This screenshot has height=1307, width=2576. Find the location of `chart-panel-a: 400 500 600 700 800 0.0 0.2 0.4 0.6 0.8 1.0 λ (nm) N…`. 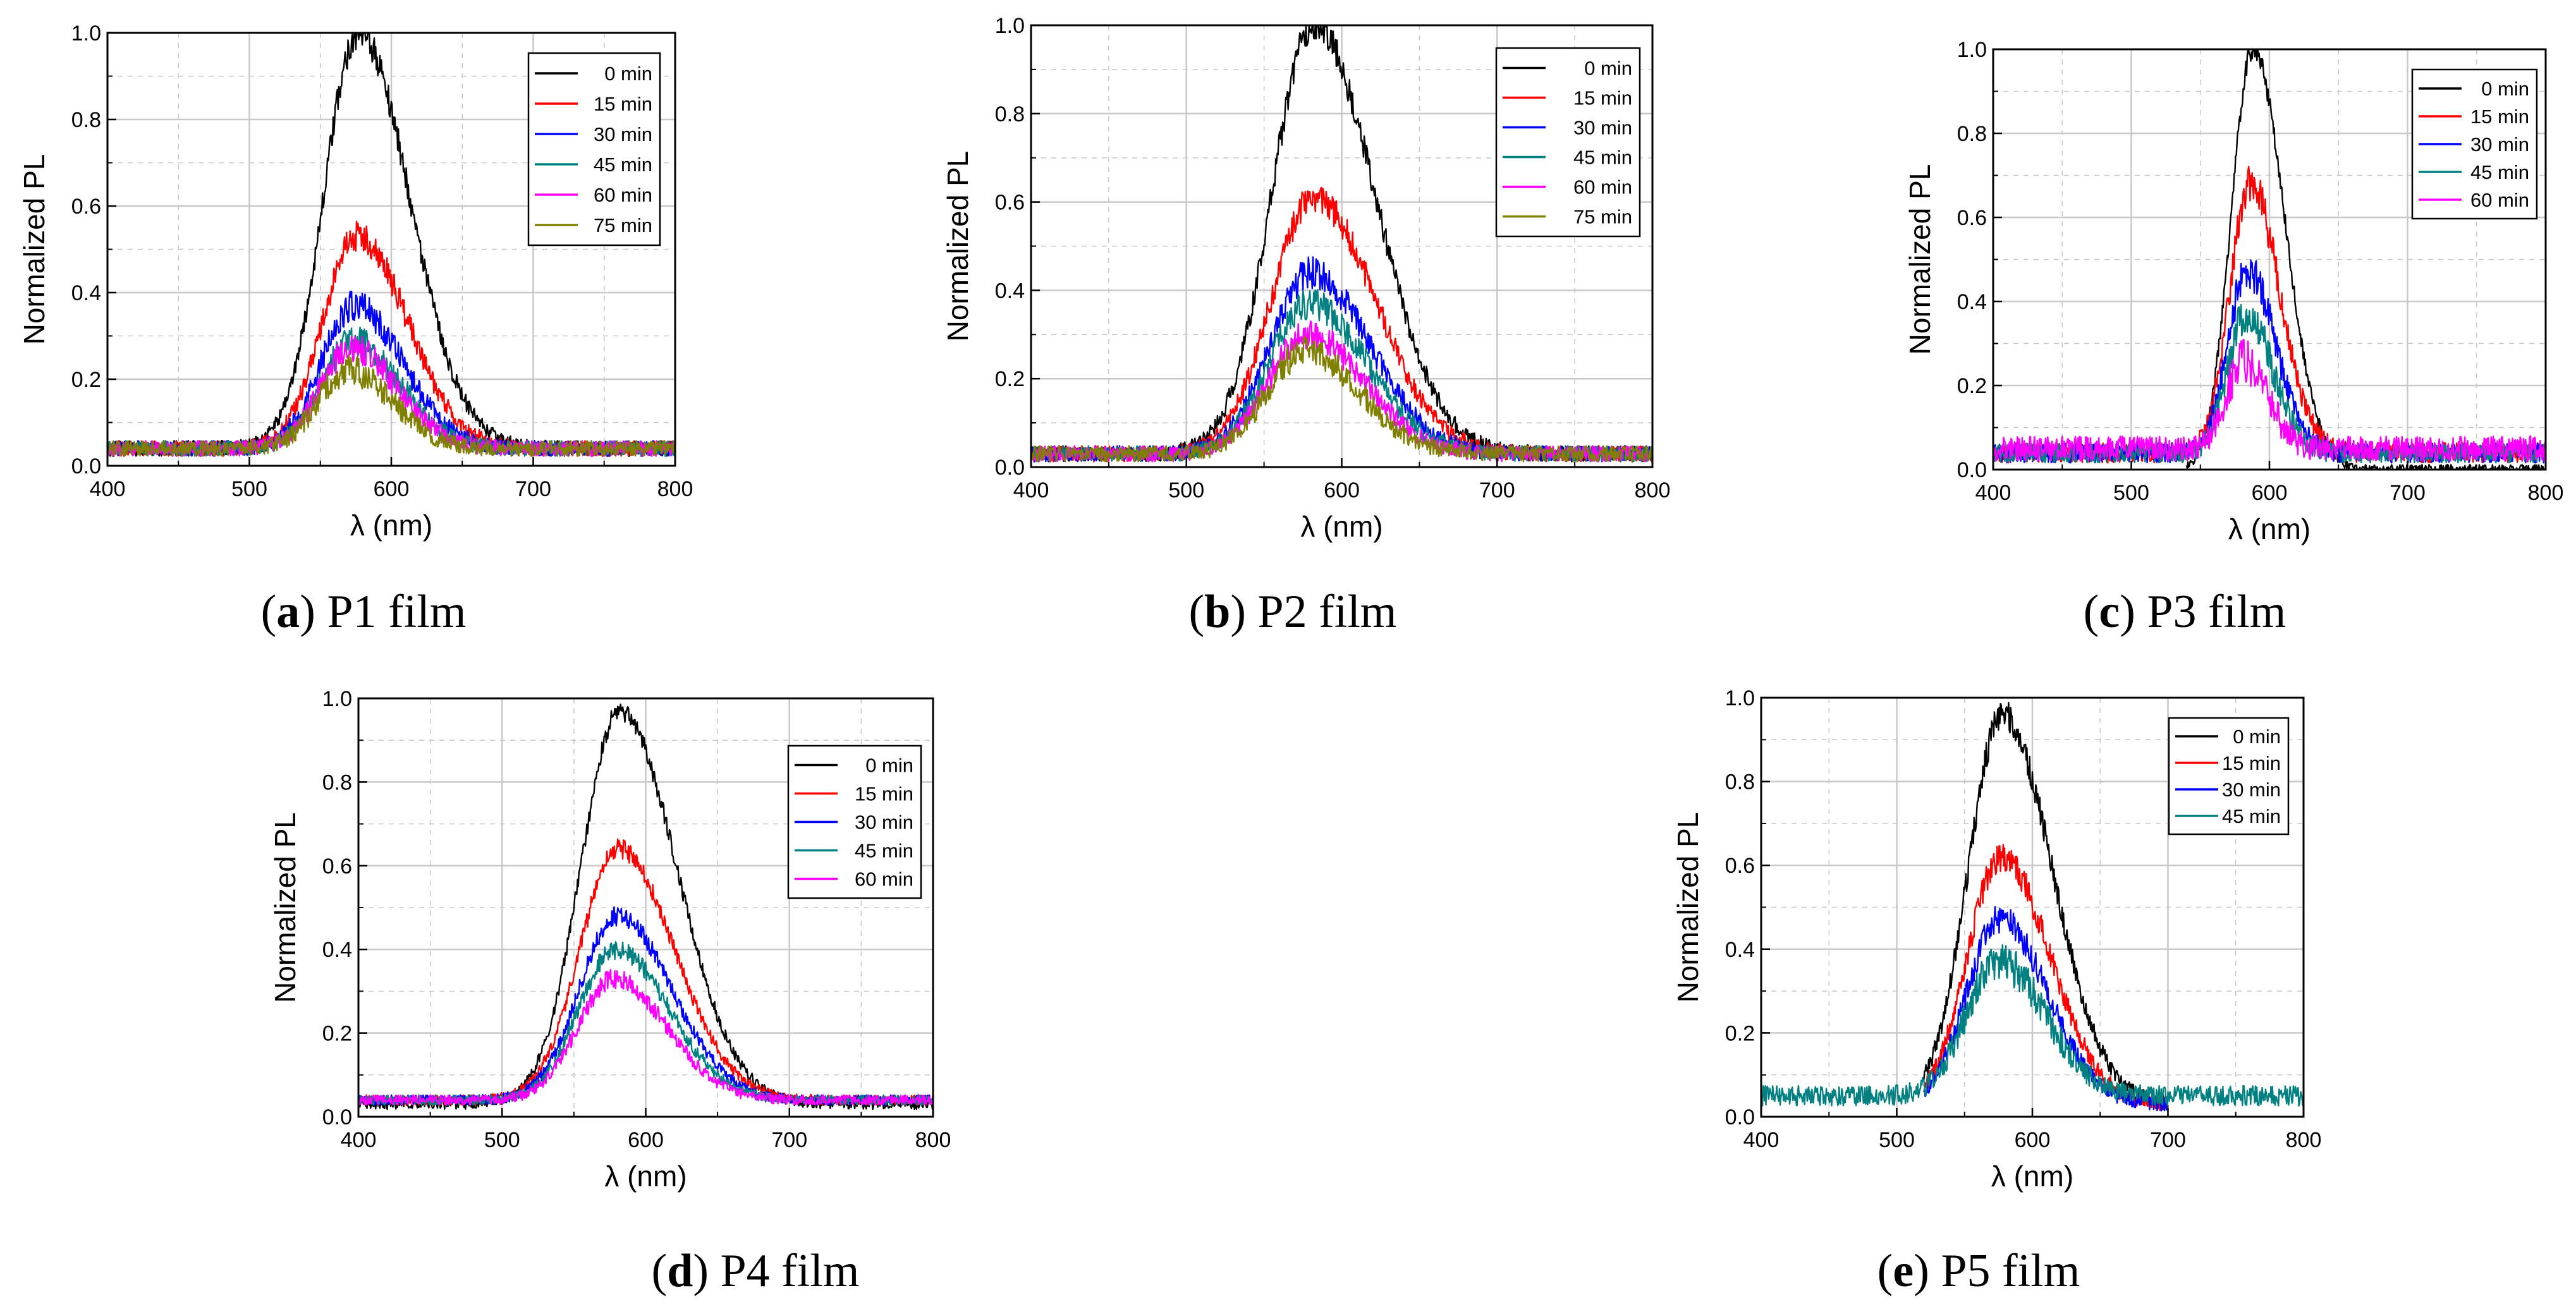

chart-panel-a: 400 500 600 700 800 0.0 0.2 0.4 0.6 0.8 1.0 λ (nm) N… is located at coordinates (355, 329).